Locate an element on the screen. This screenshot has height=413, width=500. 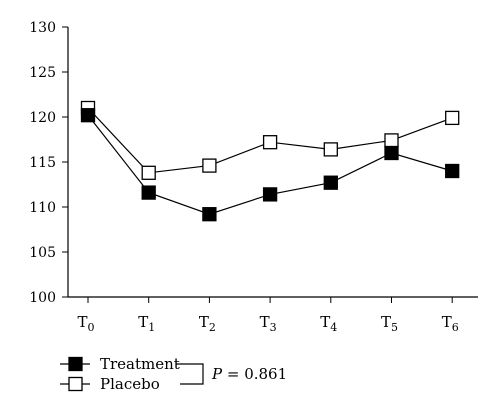
y-tick-label: 110 is located at coordinates (42, 208).